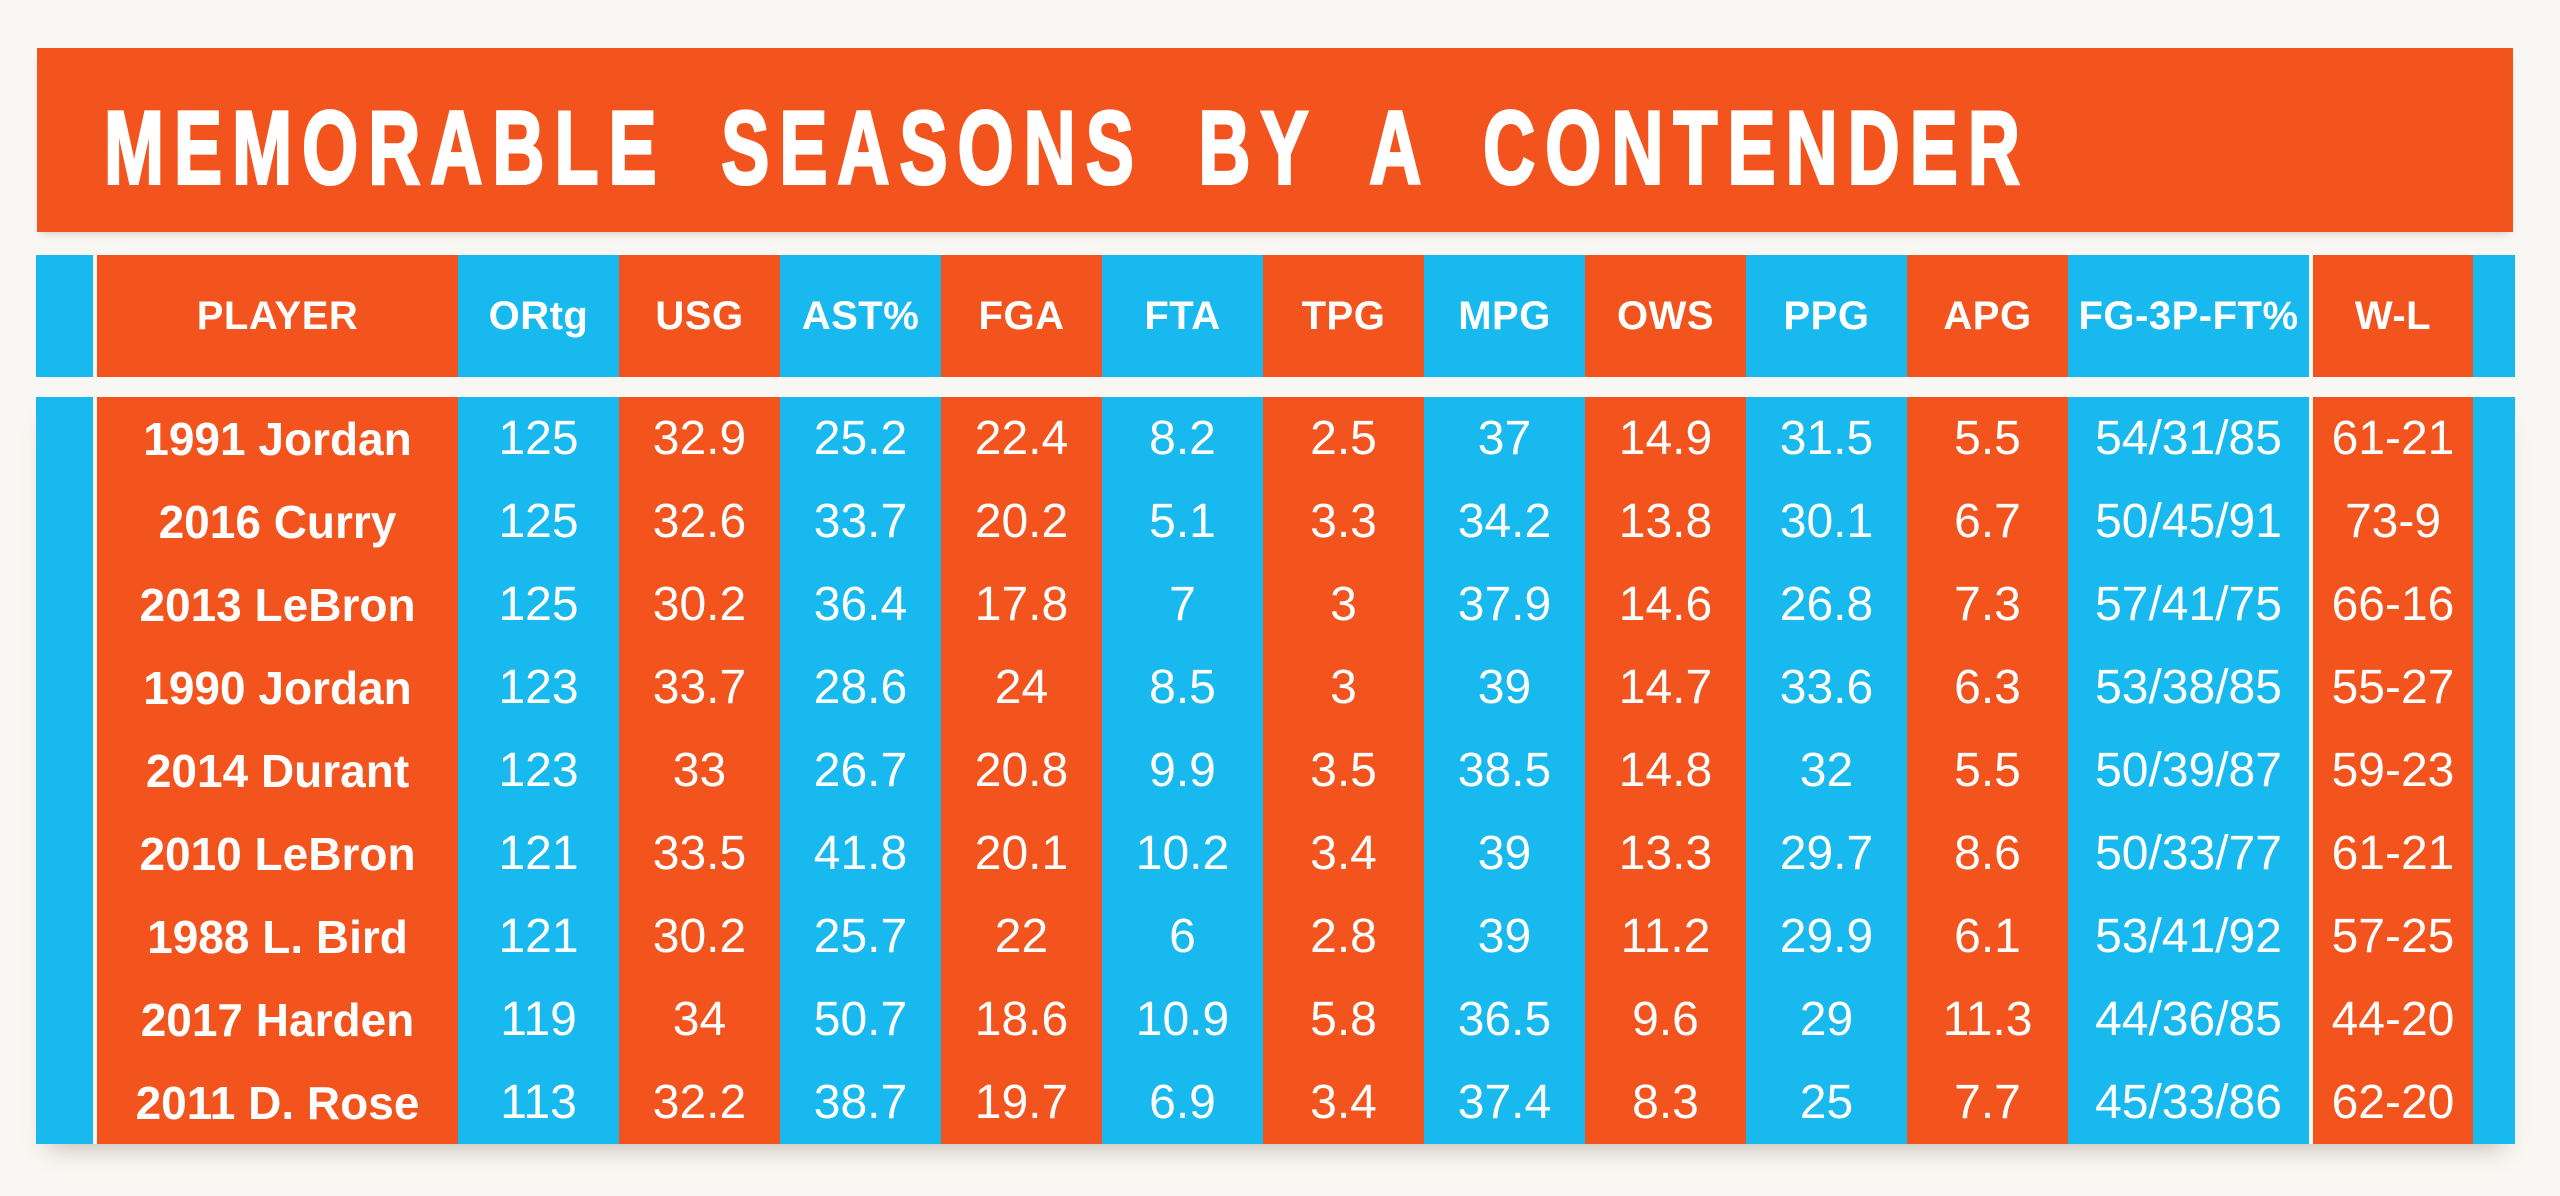 This screenshot has width=2560, height=1196. I want to click on cell-fta: 9.9, so click(1182, 770).